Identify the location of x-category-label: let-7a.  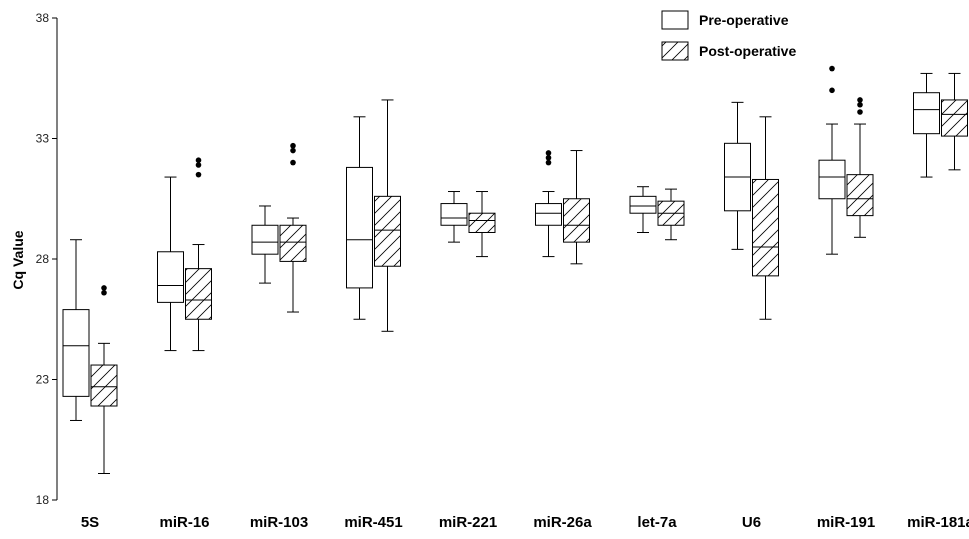
(657, 522).